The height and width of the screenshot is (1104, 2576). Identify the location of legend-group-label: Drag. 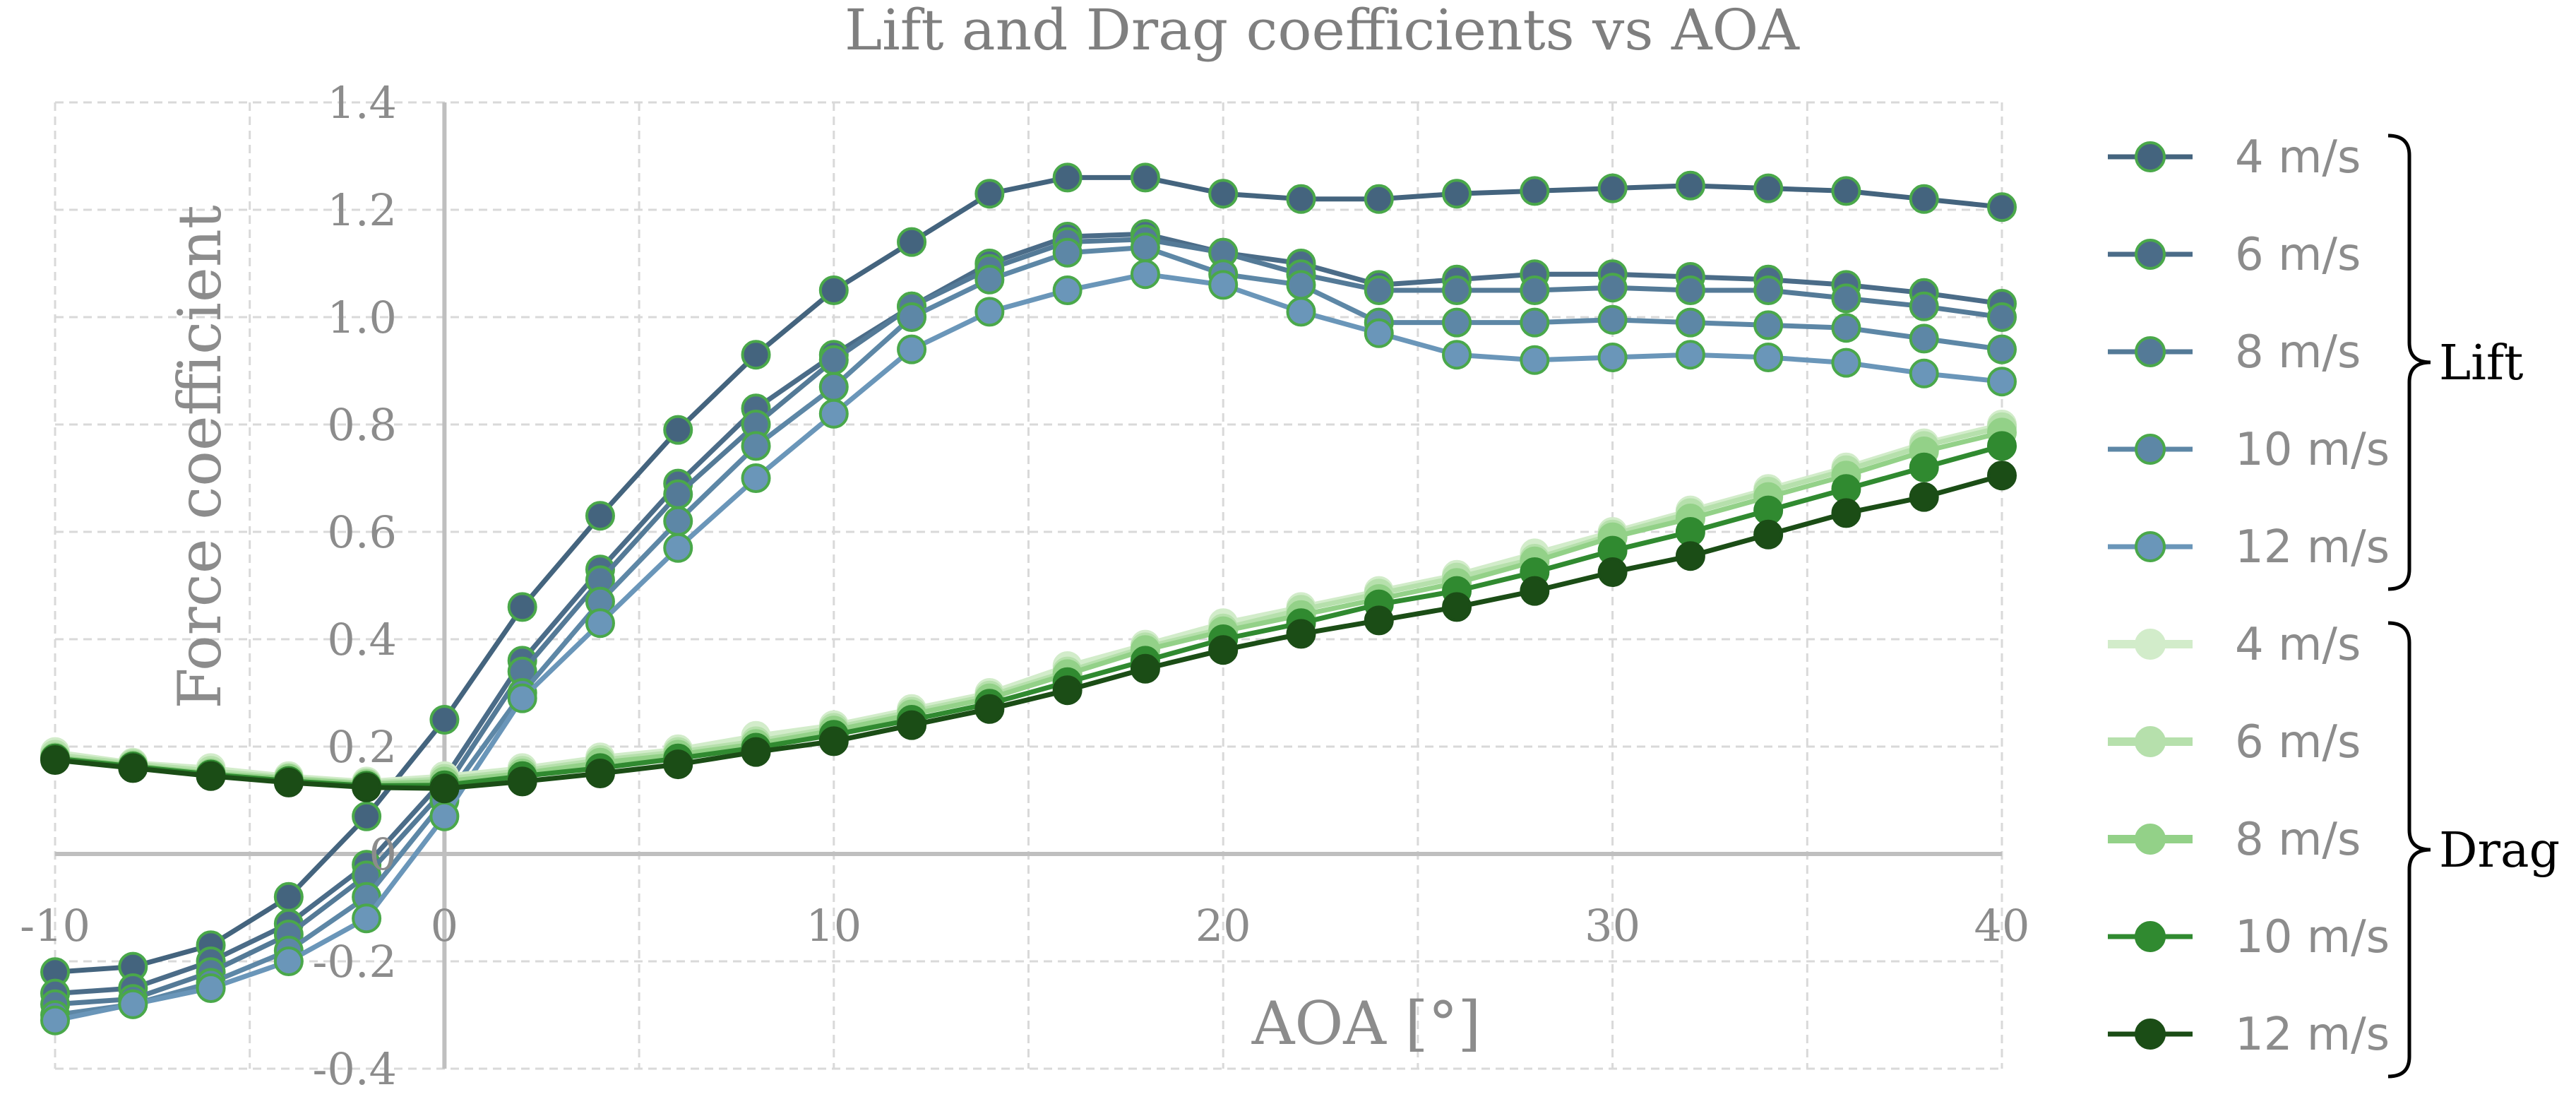
(2499, 851).